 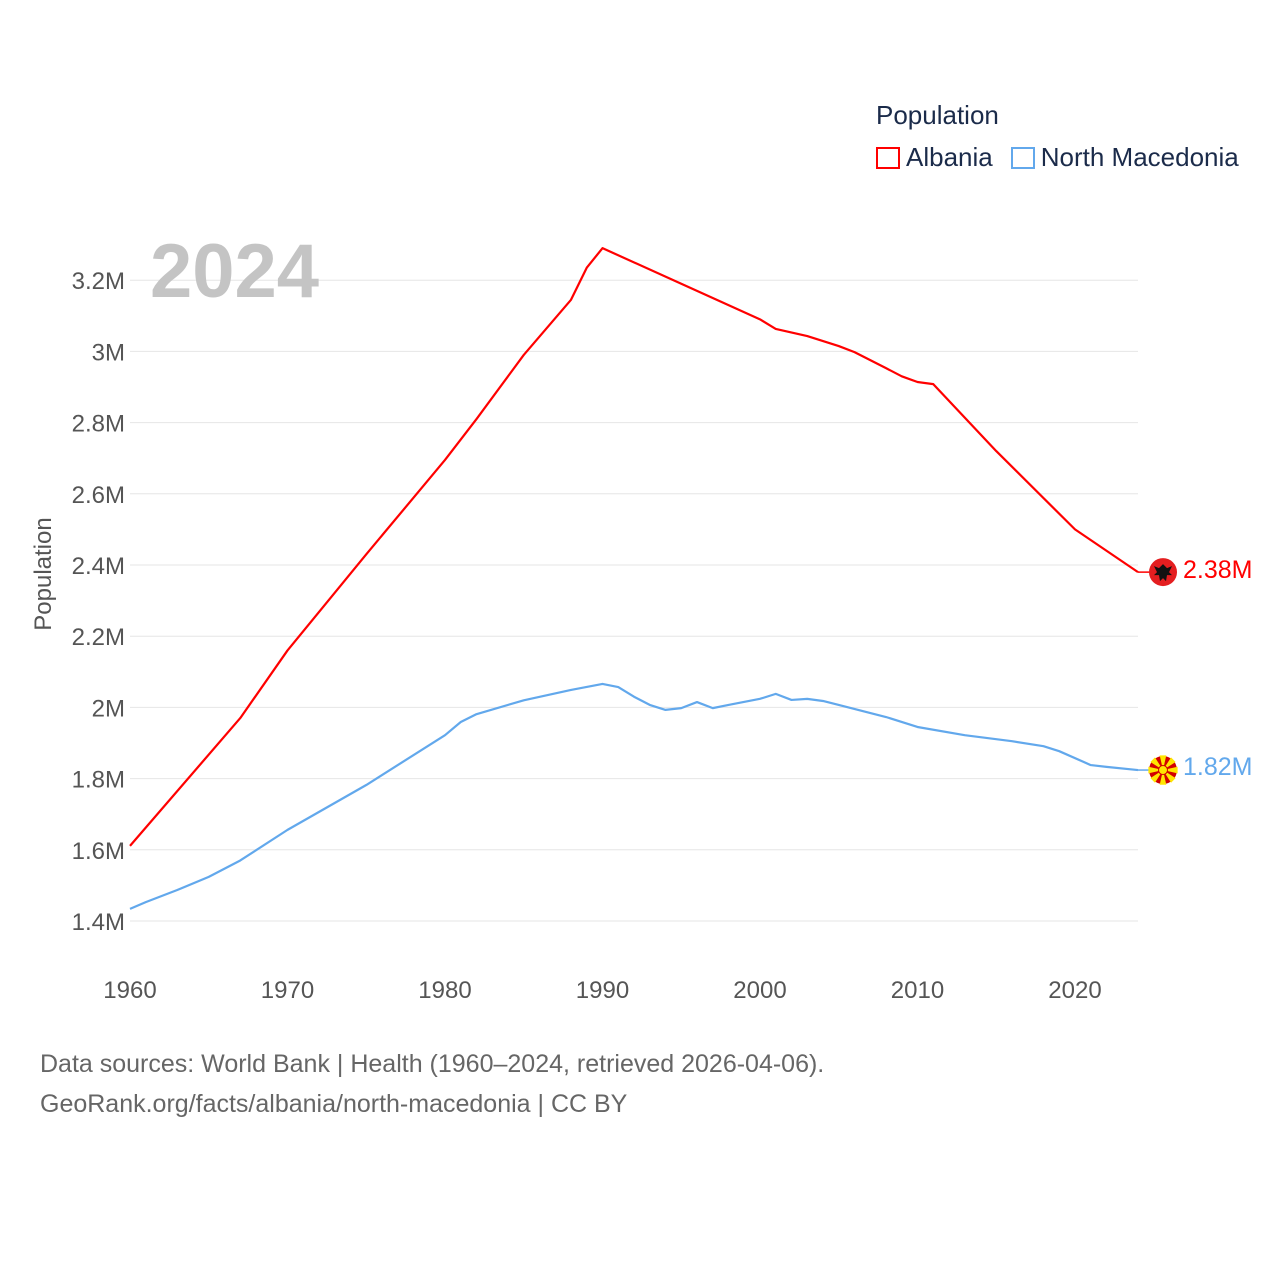 What do you see at coordinates (287, 990) in the screenshot?
I see `x-tick-label: 1970` at bounding box center [287, 990].